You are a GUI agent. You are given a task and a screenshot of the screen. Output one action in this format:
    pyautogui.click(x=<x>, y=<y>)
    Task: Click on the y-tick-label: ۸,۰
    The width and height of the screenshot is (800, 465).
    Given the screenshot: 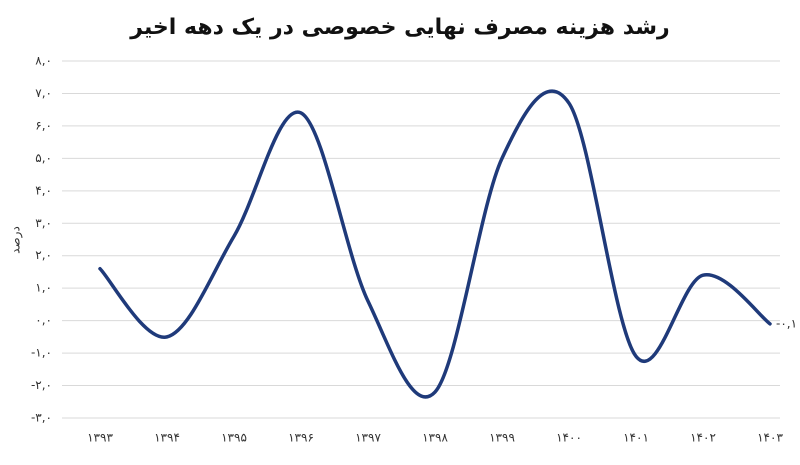 What is the action you would take?
    pyautogui.click(x=43, y=61)
    